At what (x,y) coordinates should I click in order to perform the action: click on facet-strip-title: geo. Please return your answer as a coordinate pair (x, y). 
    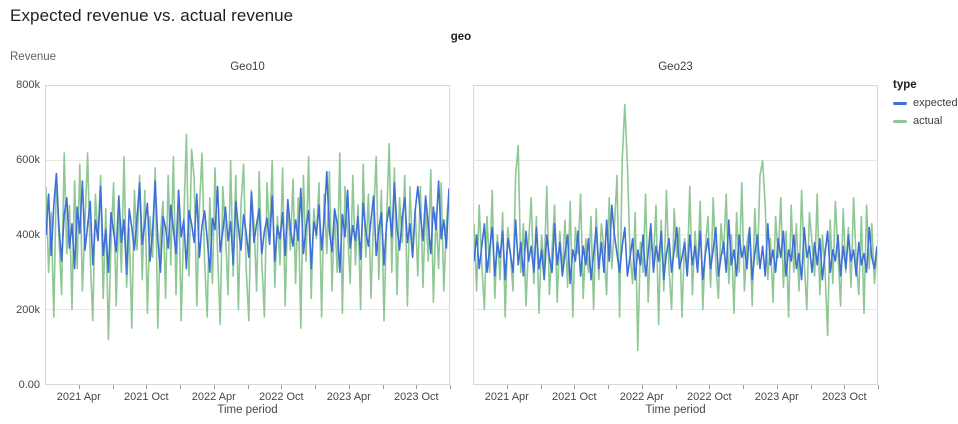
    Looking at the image, I should click on (461, 37).